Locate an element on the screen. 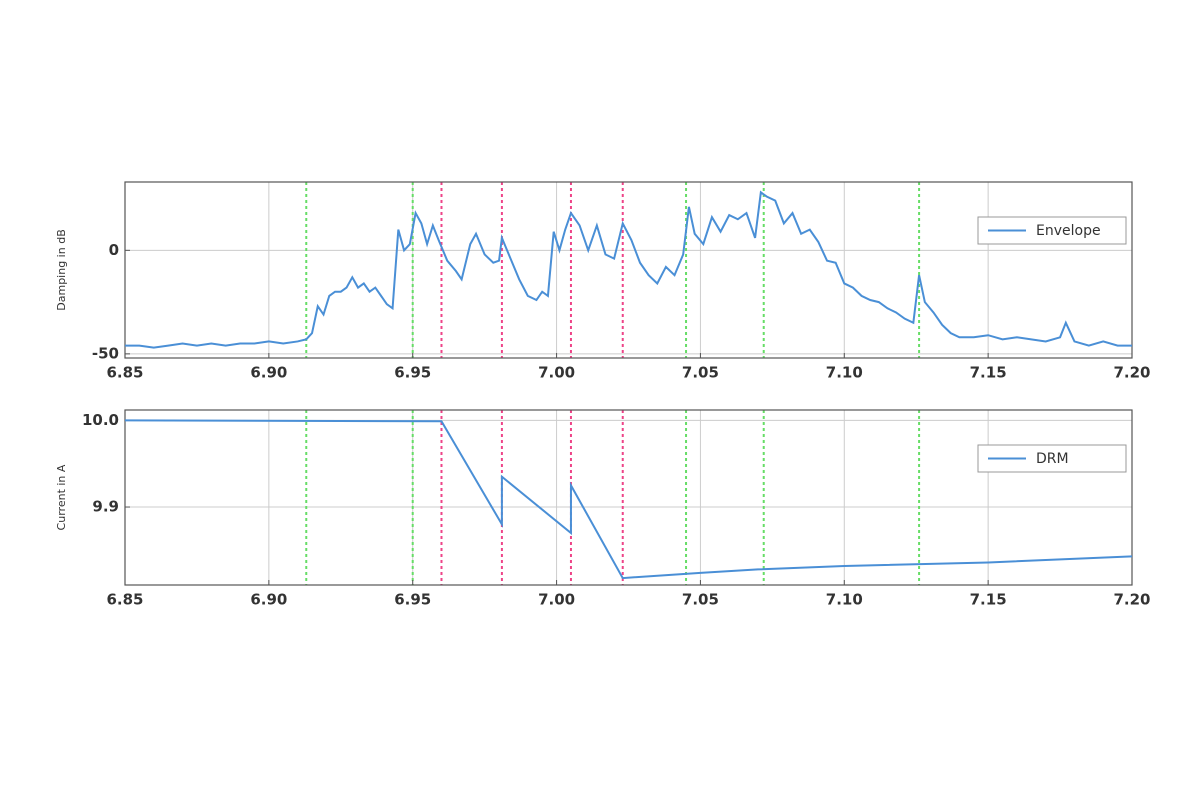 The width and height of the screenshot is (1200, 800). y-tick-label: 9.9 is located at coordinates (105, 507).